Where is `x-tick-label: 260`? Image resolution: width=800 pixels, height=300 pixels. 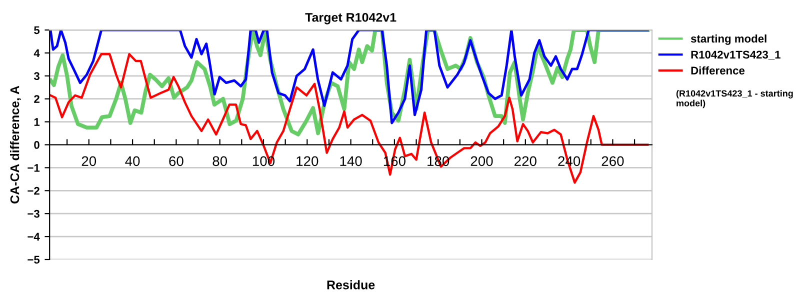 x-tick-label: 260 is located at coordinates (613, 161).